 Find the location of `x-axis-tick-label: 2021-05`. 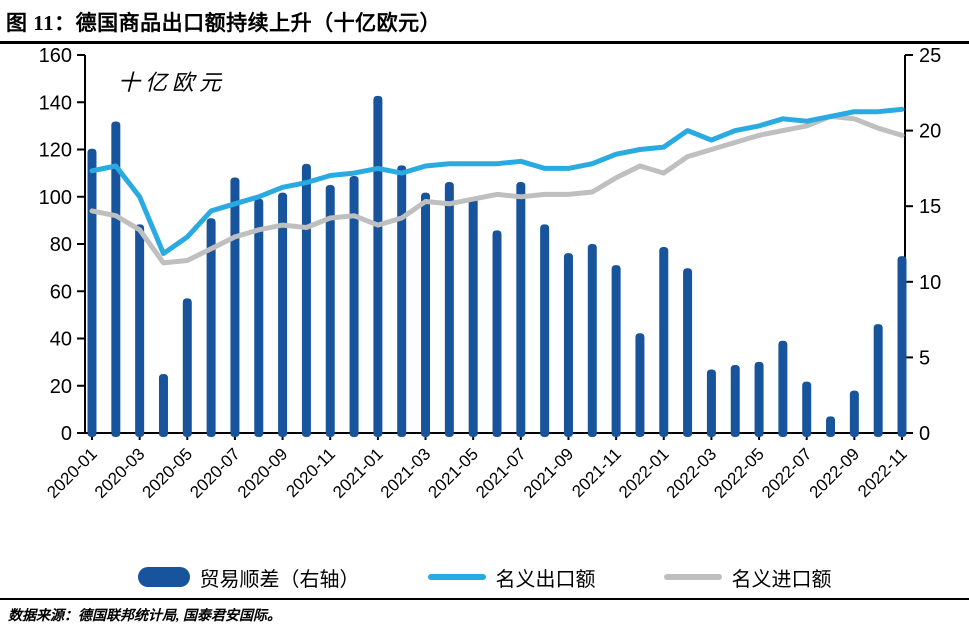

x-axis-tick-label: 2021-05 is located at coordinates (453, 473).